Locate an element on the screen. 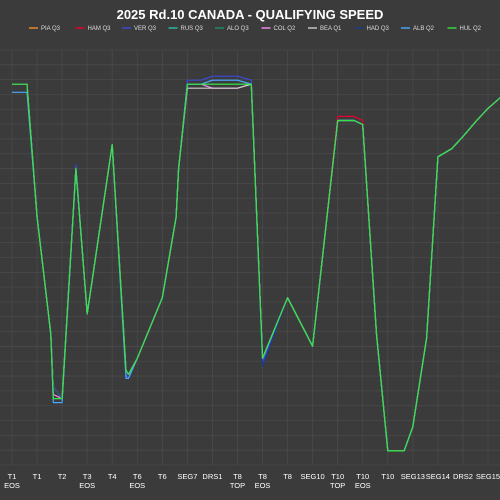  legend-entry: PIA Q3 is located at coordinates (45, 29).